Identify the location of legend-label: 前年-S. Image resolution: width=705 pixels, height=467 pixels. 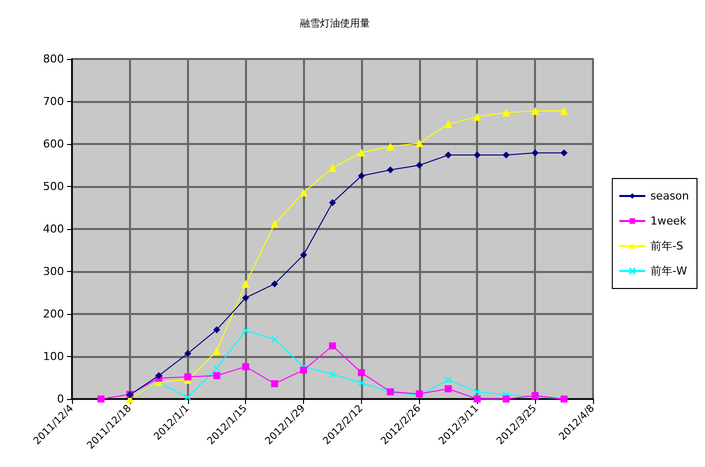
(667, 246).